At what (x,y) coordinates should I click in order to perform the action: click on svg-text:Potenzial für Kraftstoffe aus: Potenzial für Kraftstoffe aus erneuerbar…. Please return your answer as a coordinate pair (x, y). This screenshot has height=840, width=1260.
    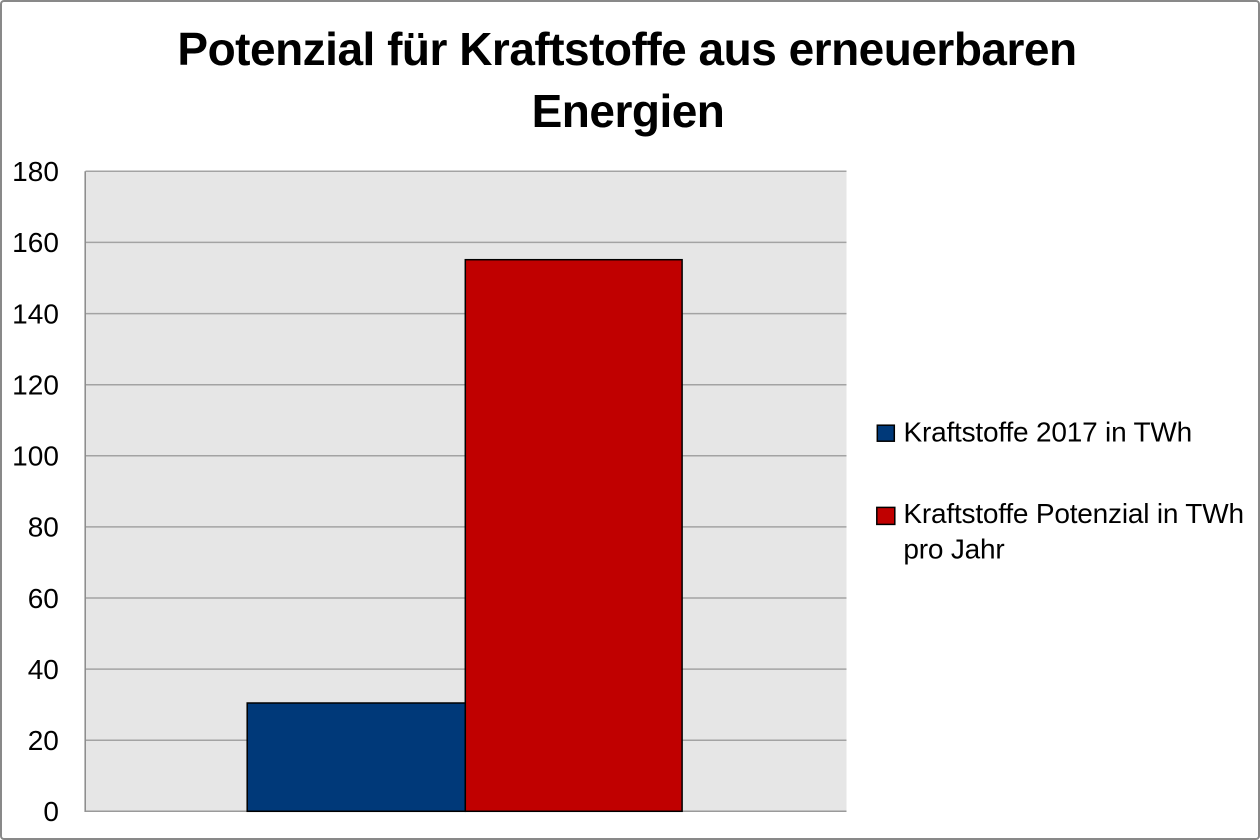
    Looking at the image, I should click on (626, 49).